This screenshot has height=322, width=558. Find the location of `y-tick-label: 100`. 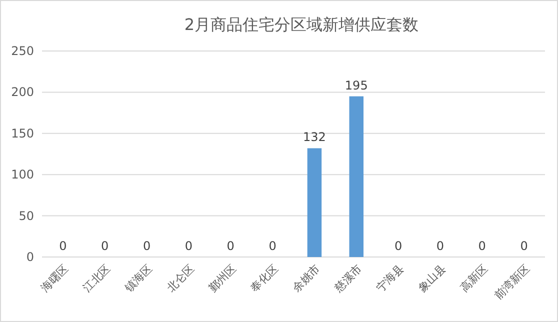

y-tick-label: 100 is located at coordinates (22, 175).